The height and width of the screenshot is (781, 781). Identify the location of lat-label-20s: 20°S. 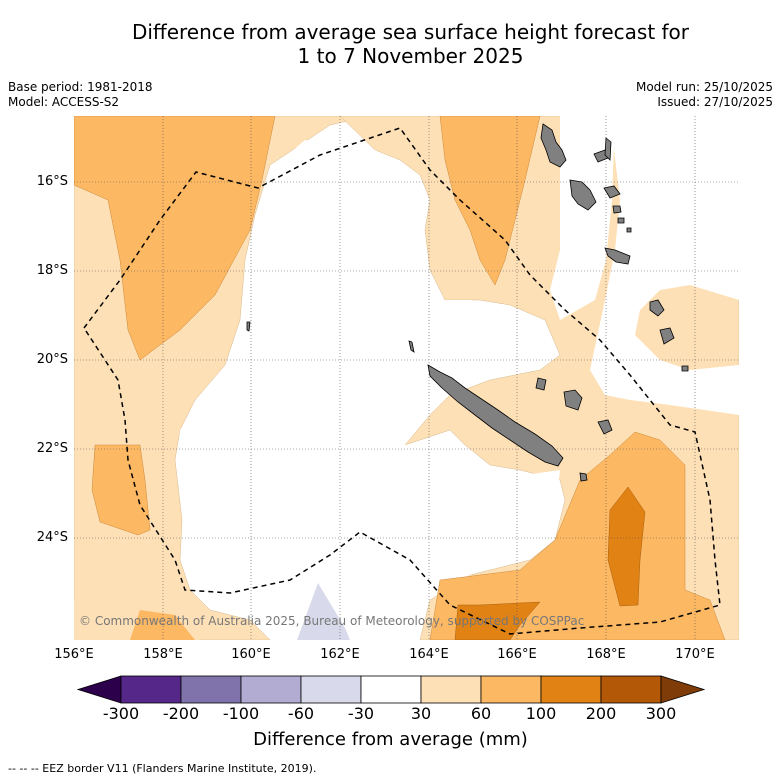
(52, 359).